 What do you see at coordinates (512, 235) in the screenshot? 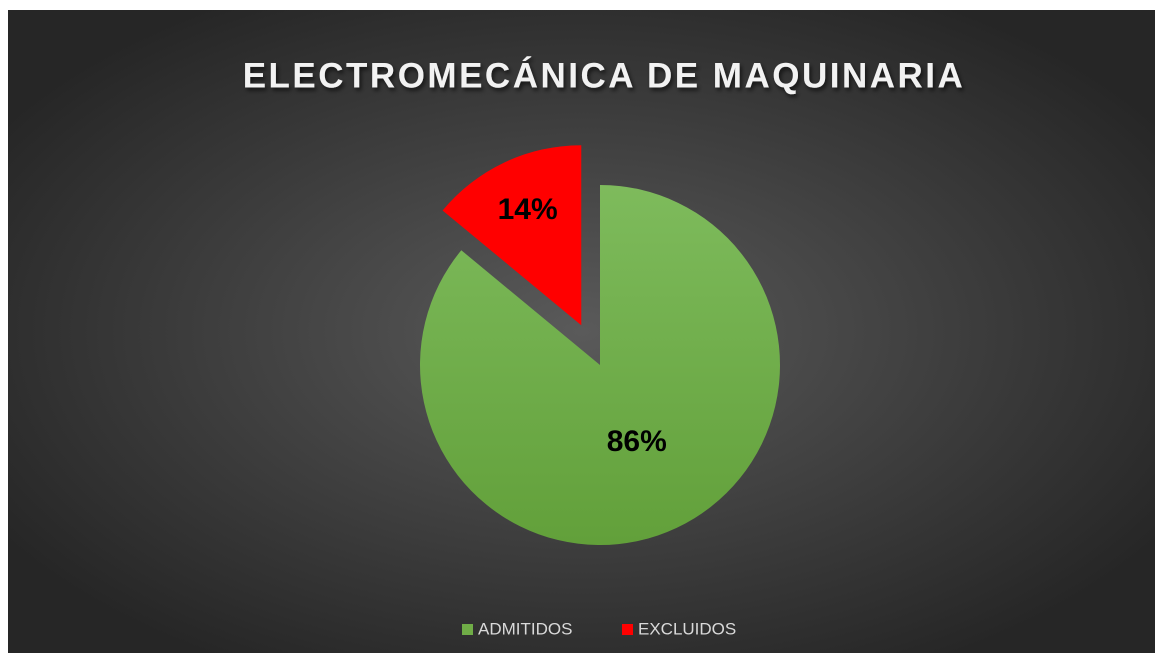
I see `pie-slice` at bounding box center [512, 235].